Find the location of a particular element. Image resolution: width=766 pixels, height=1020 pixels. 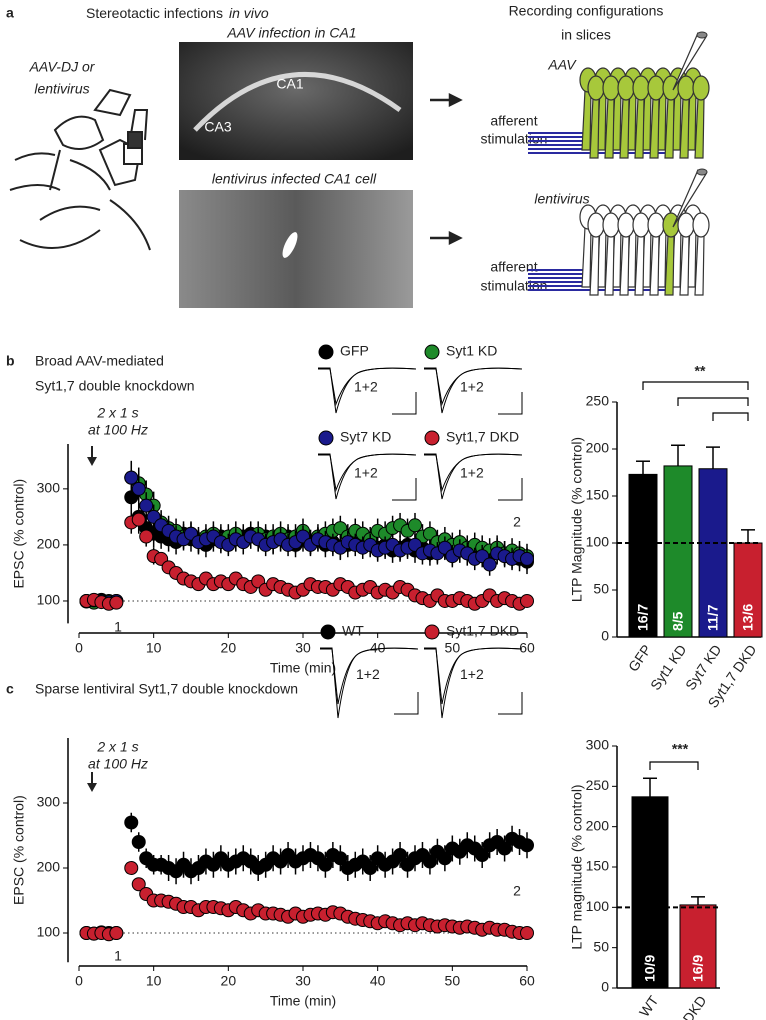

panel-label: a is located at coordinates (10, 13).